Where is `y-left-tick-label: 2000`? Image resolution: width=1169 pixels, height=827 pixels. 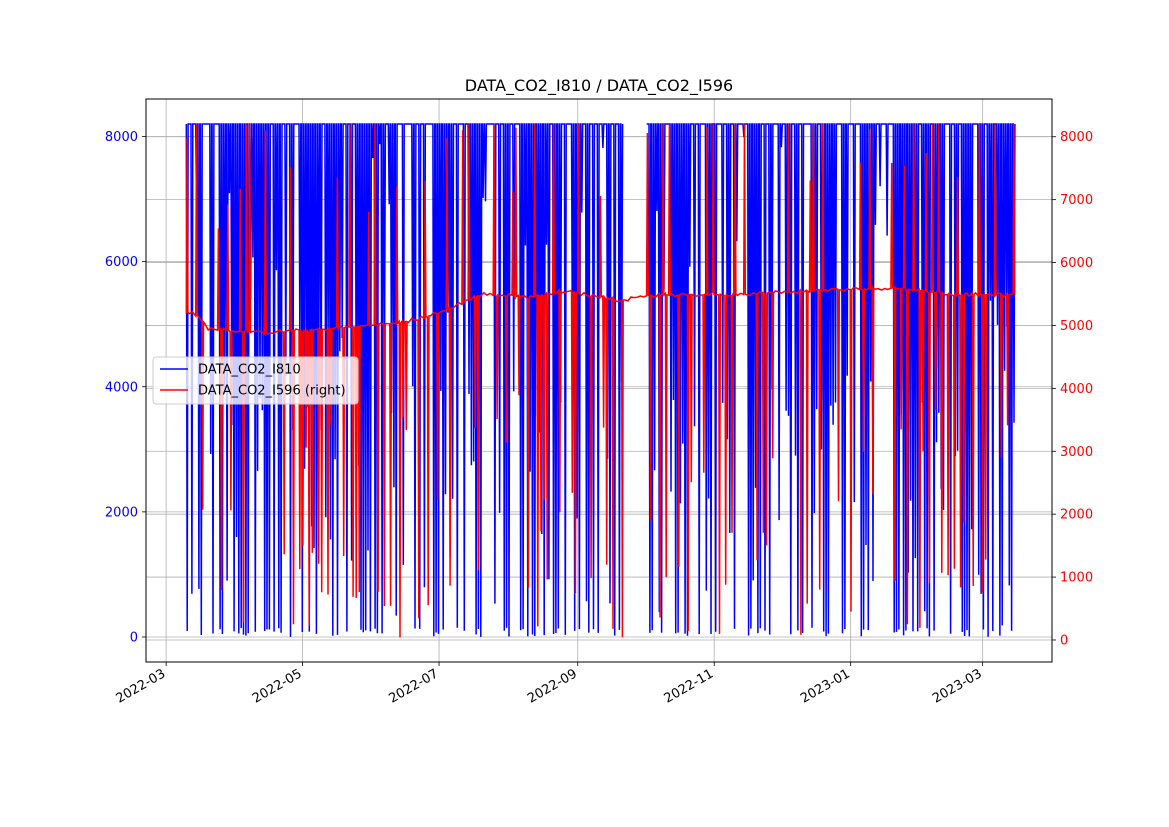
y-left-tick-label: 2000 is located at coordinates (121, 512).